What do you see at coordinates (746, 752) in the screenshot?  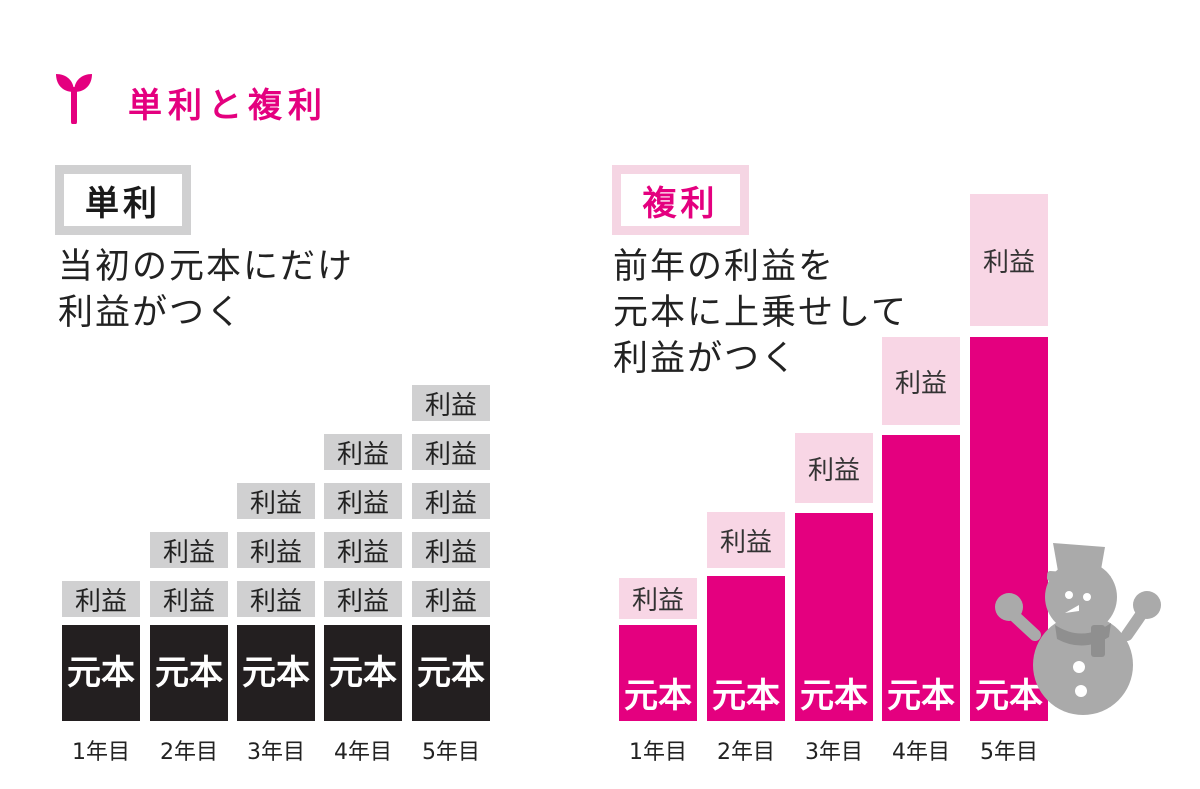 I see `compound-year-label: 2年目` at bounding box center [746, 752].